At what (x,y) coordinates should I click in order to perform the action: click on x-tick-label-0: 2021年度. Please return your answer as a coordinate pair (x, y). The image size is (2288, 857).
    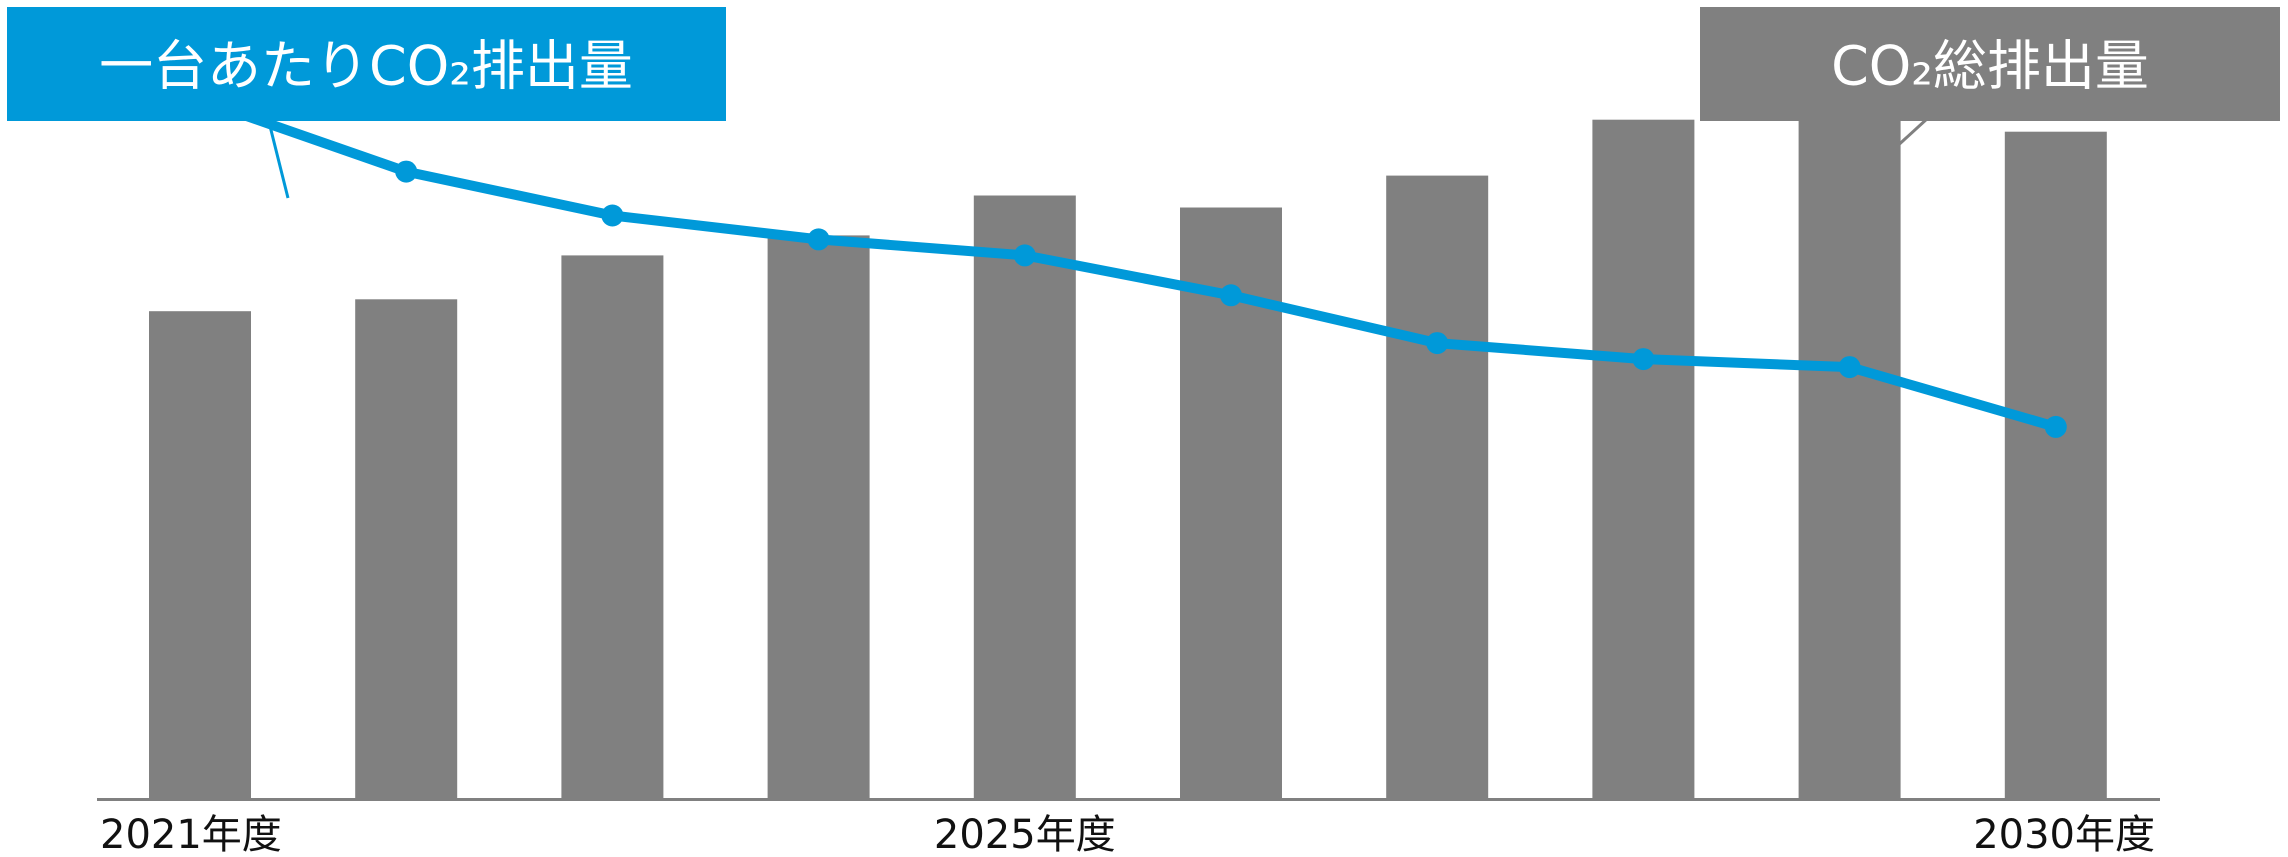
    Looking at the image, I should click on (191, 834).